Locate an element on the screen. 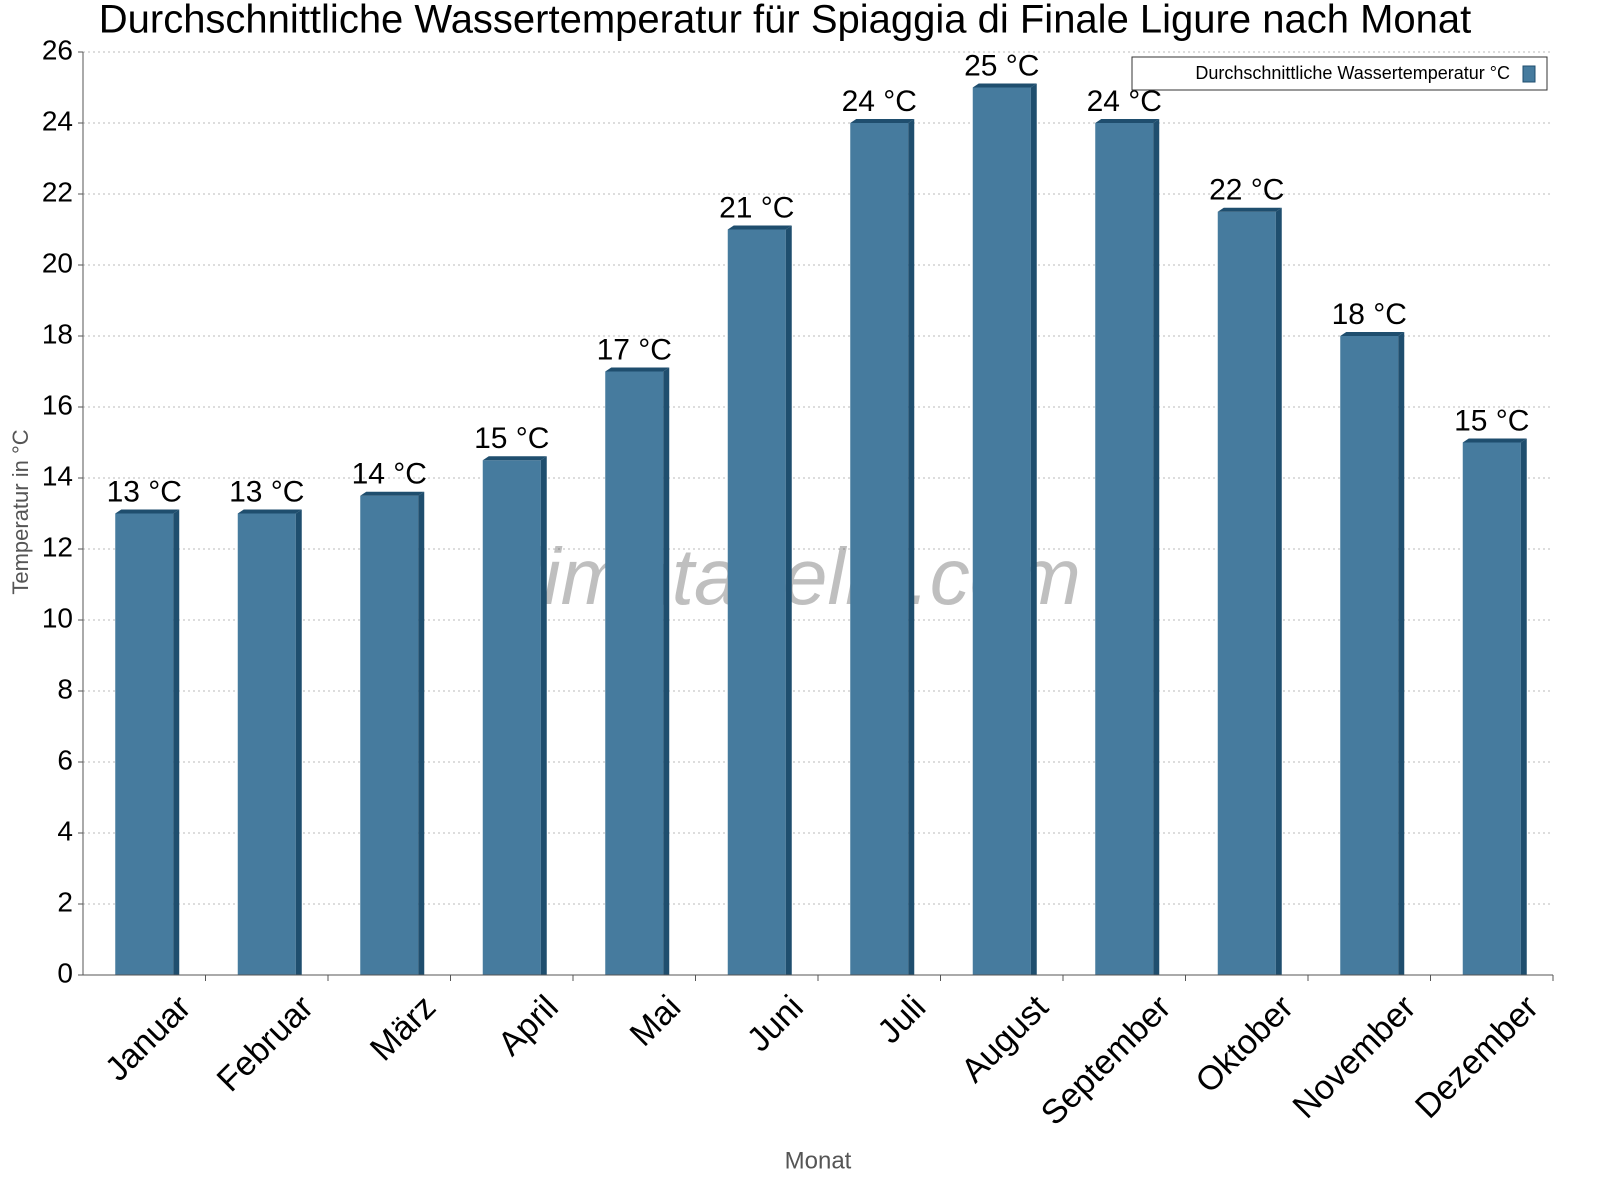  y-tick-label: 26 is located at coordinates (57, 49).